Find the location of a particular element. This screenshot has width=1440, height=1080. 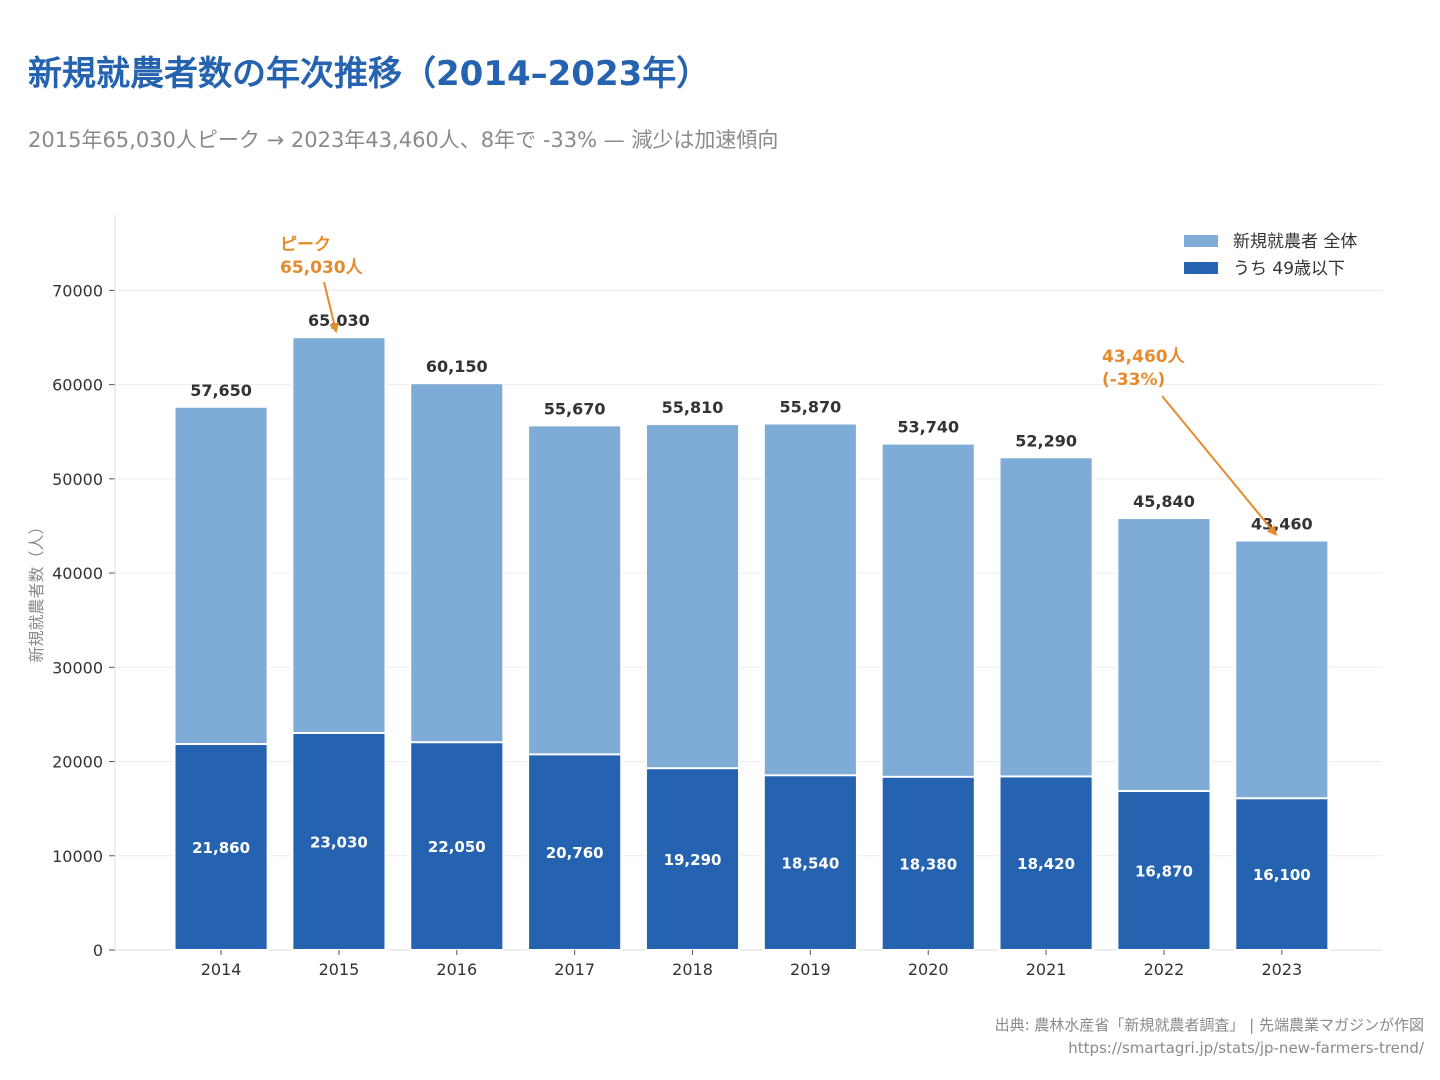

bar-label-under49: 19,290 is located at coordinates (693, 860).